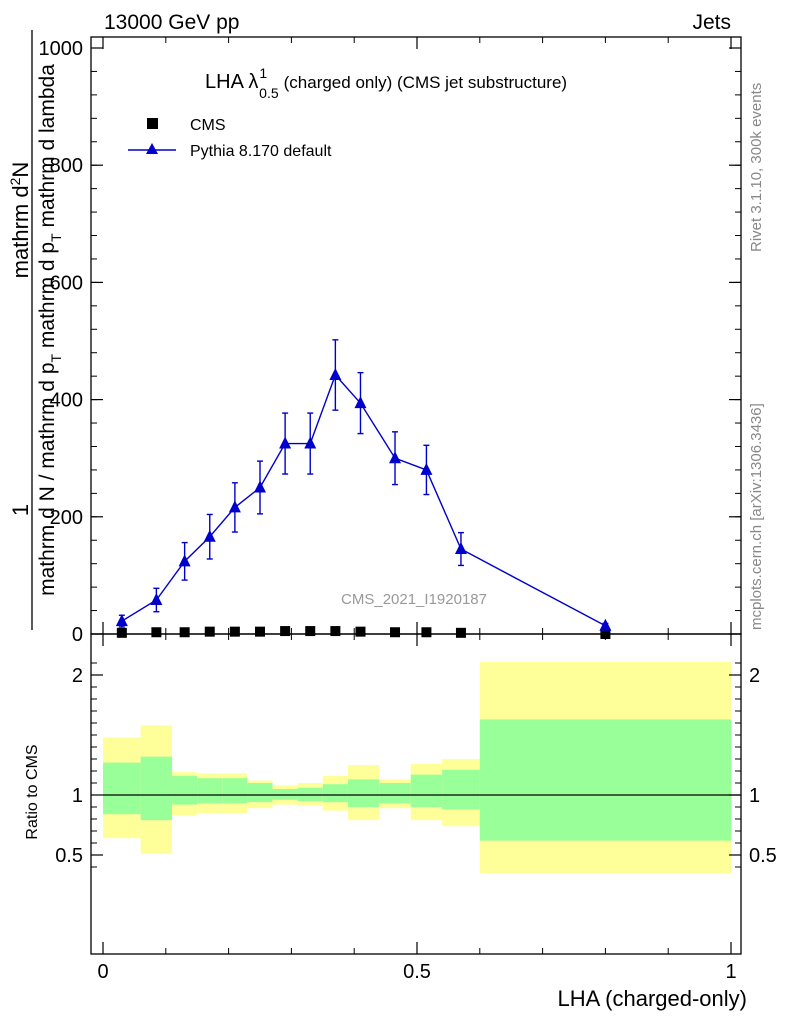  I want to click on ratio-ytick-label-left: 1, so click(77, 796).